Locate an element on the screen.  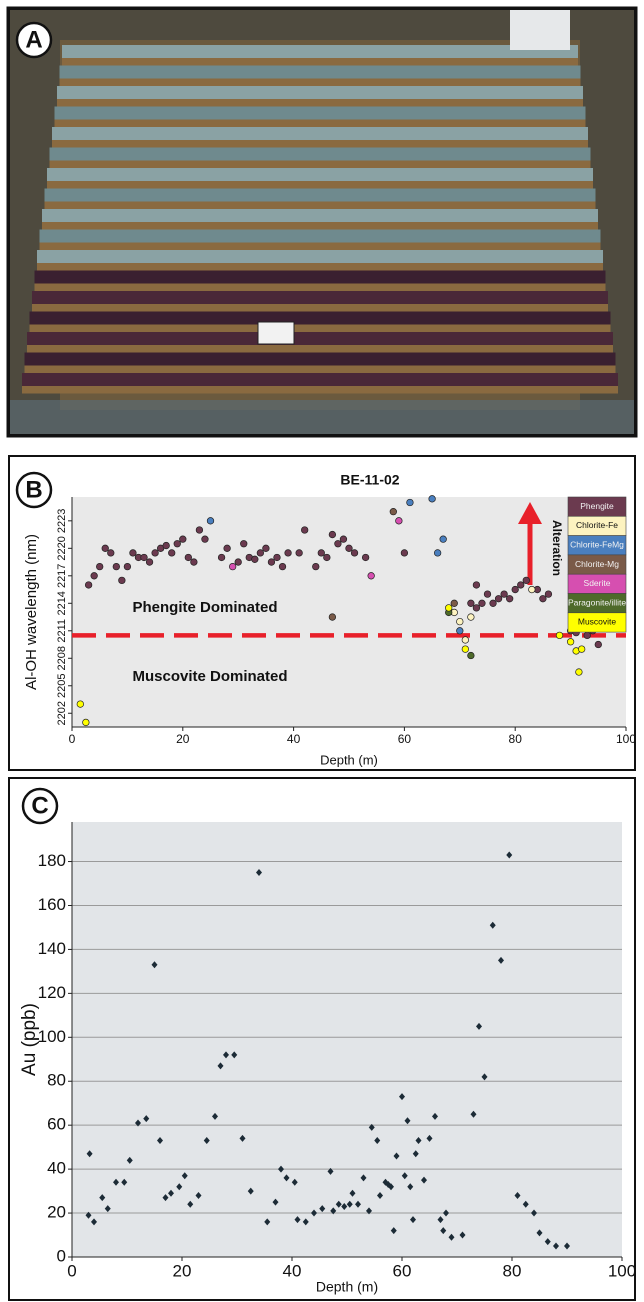
y-tick-label: 140 is located at coordinates (52, 948).